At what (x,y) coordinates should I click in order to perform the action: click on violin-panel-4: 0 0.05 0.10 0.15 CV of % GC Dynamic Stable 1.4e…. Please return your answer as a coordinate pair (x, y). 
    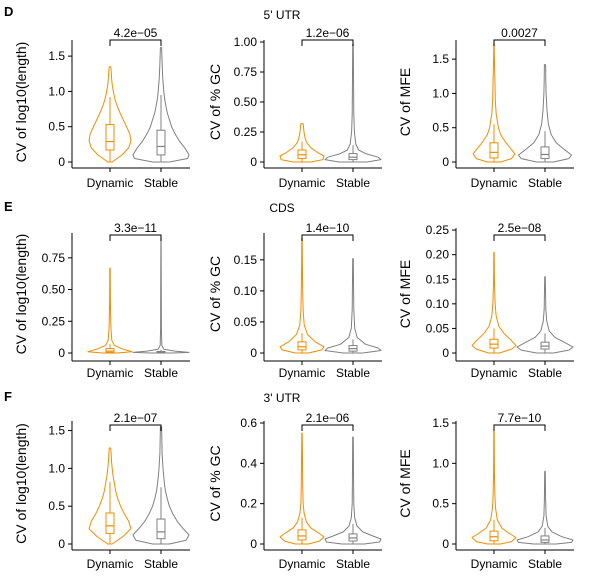
    Looking at the image, I should click on (294, 300).